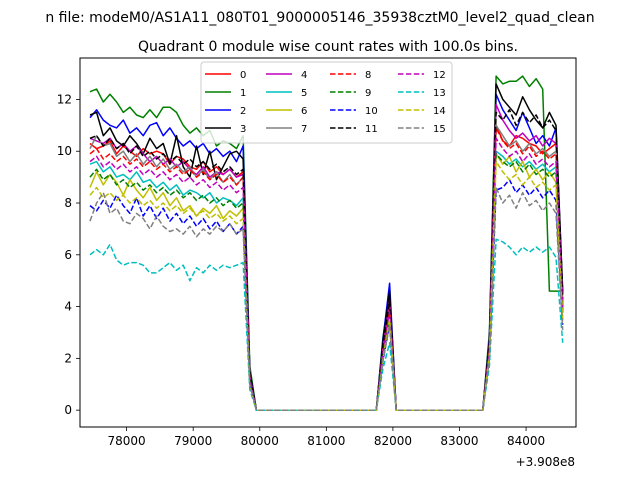  Describe the element at coordinates (304, 75) in the screenshot. I see `legend-label-4: 4` at that location.